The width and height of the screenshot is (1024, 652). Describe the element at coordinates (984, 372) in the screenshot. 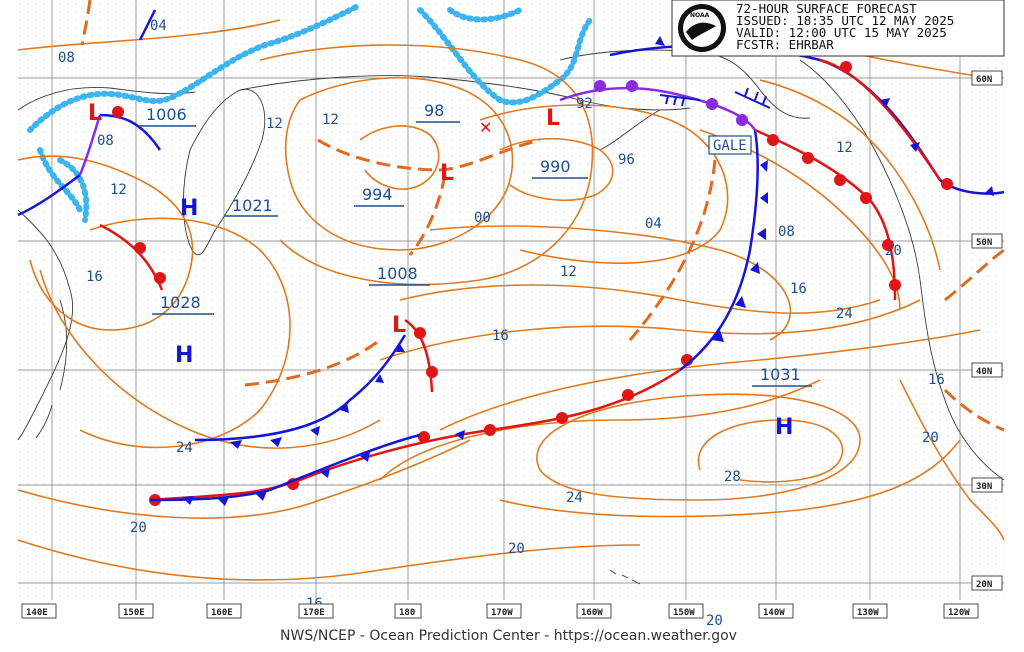

I see `svg-text: 40N` at that location.